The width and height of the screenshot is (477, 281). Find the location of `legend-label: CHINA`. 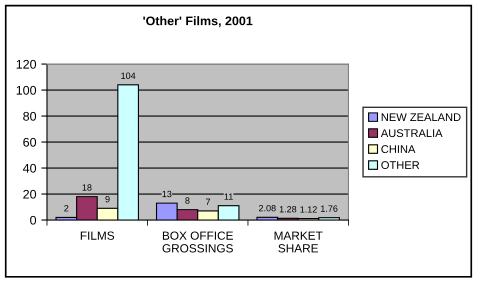

legend-label: CHINA is located at coordinates (398, 149).